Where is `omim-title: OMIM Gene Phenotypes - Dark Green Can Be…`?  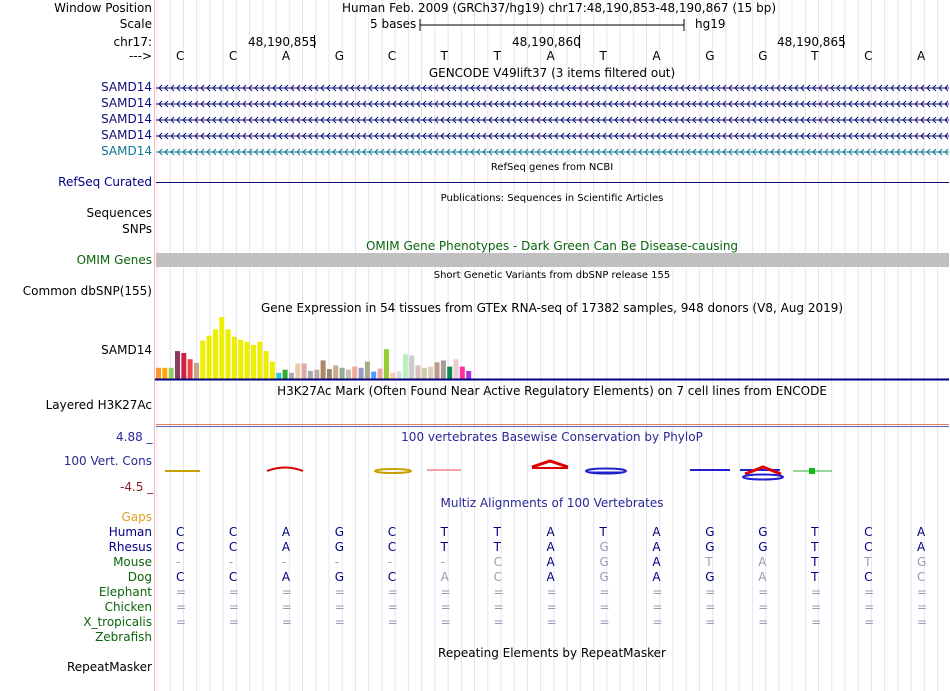
omim-title: OMIM Gene Phenotypes - Dark Green Can Be… is located at coordinates (552, 246).